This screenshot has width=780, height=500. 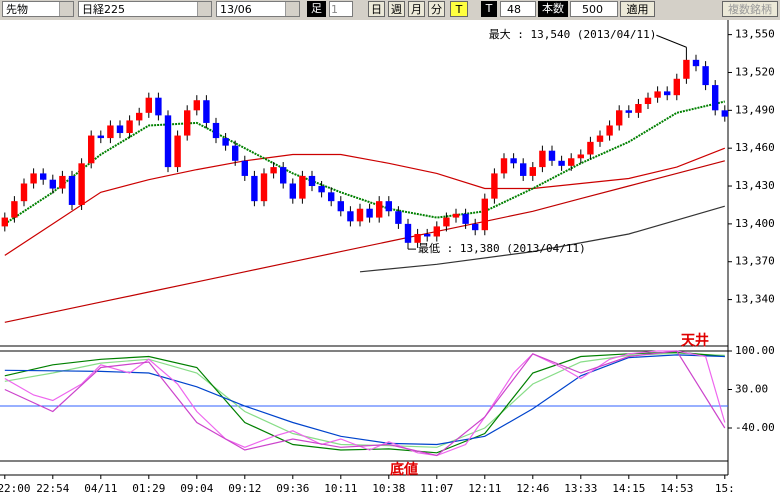 What do you see at coordinates (628, 488) in the screenshot?
I see `x-tick-label: 14:15` at bounding box center [628, 488].